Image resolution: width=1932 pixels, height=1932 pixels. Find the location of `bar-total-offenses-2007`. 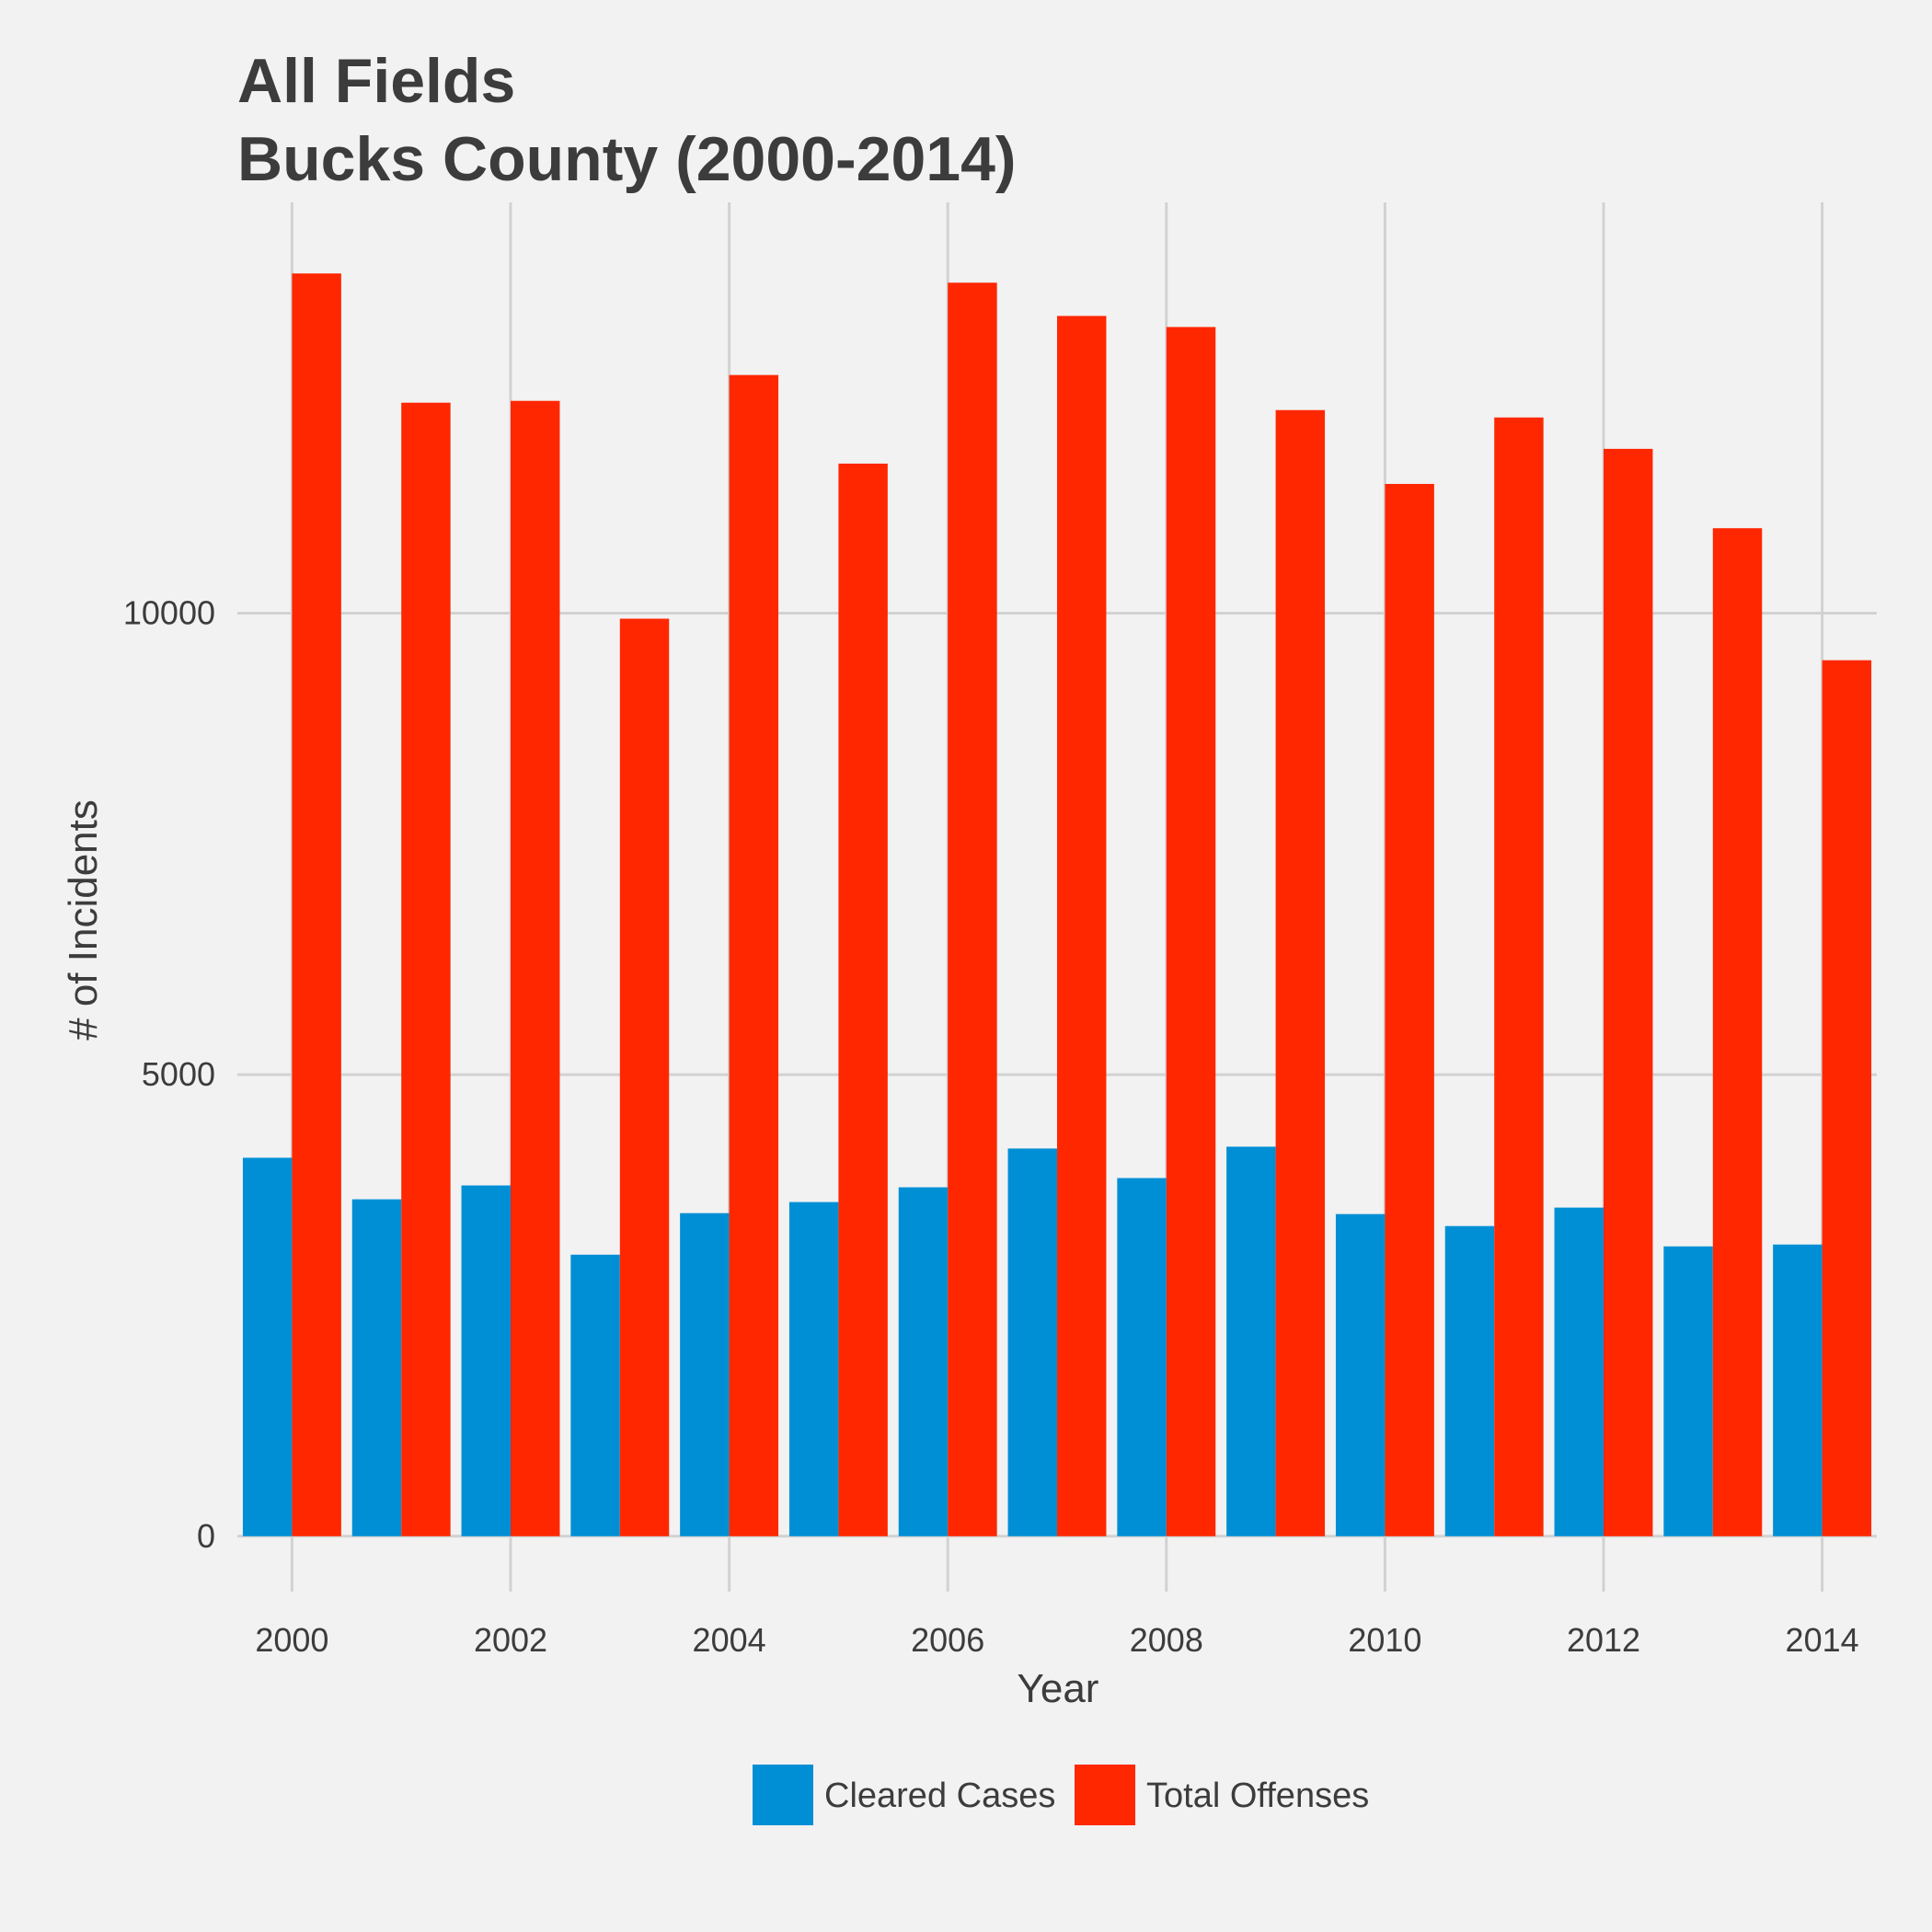

bar-total-offenses-2007 is located at coordinates (1082, 926).